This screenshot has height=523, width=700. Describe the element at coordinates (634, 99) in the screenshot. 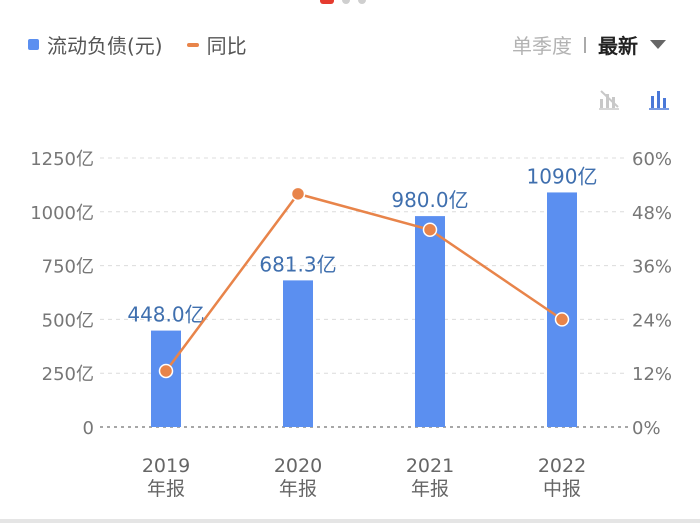

I see `chart-tools` at that location.